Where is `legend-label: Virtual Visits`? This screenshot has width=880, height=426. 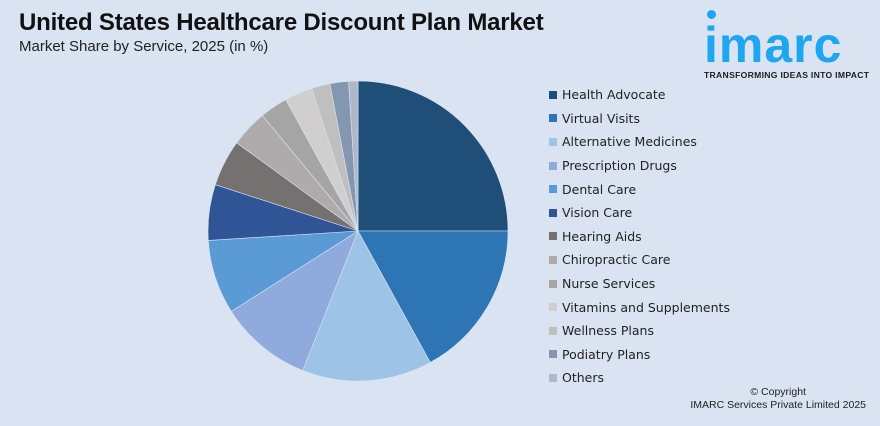
legend-label: Virtual Visits is located at coordinates (601, 118).